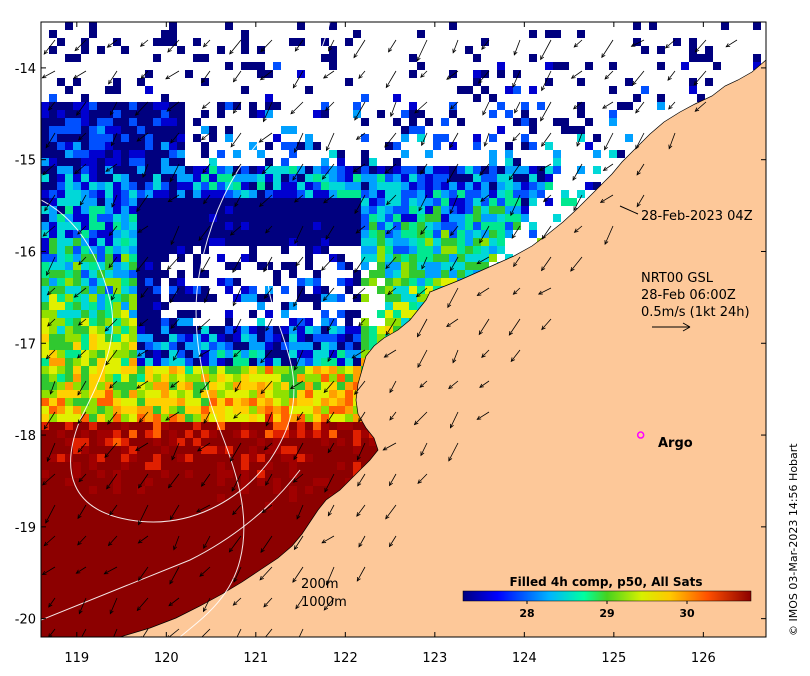 The width and height of the screenshot is (810, 676). What do you see at coordinates (25, 69) in the screenshot?
I see `lat-tick-label: -14` at bounding box center [25, 69].